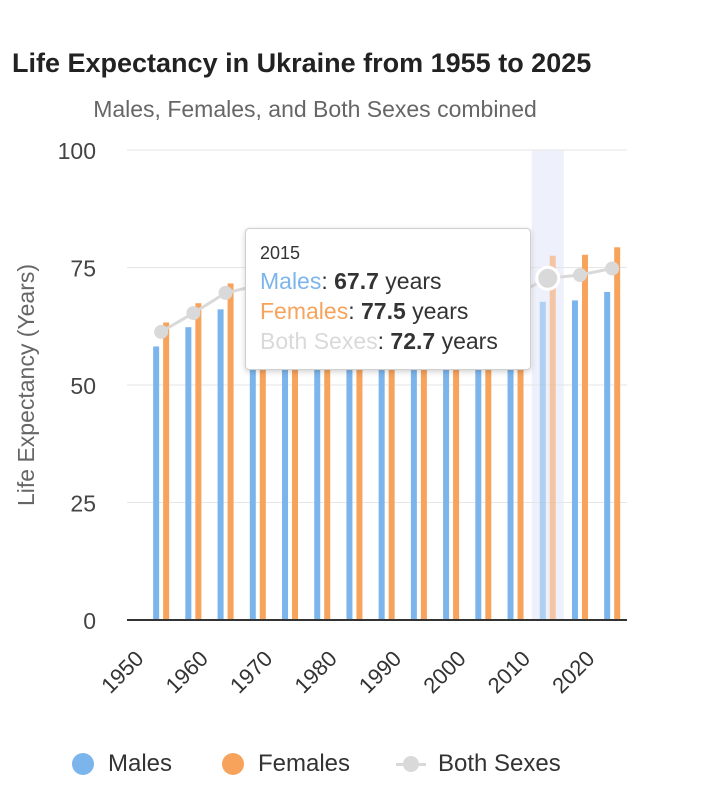 Image resolution: width=709 pixels, height=800 pixels. What do you see at coordinates (122, 672) in the screenshot?
I see `x-tick-label: 1950` at bounding box center [122, 672].